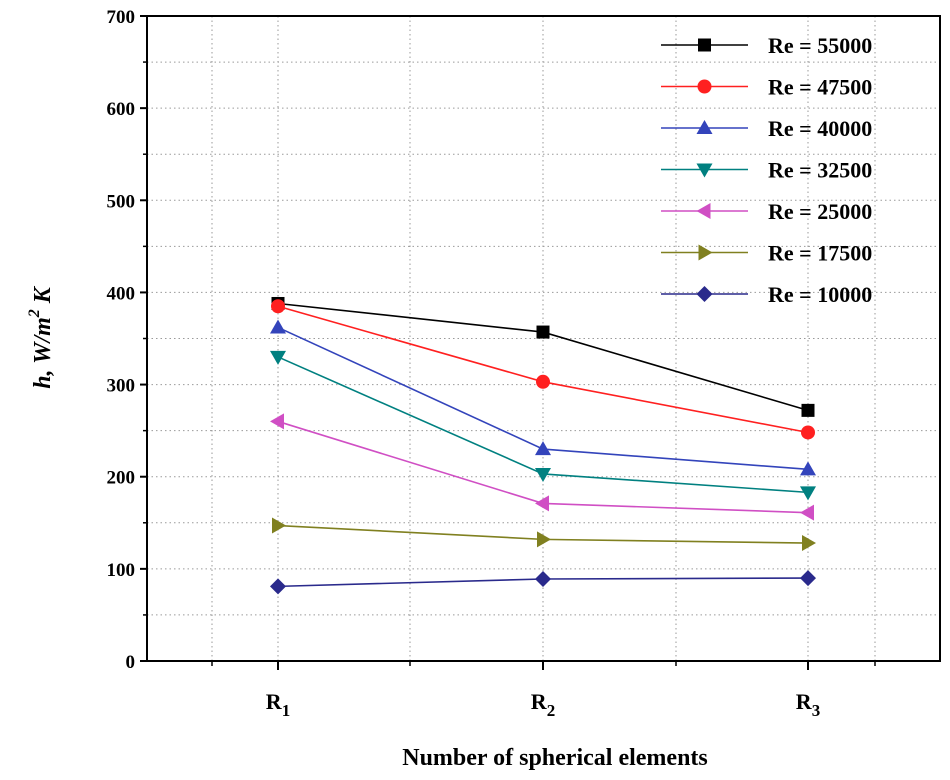  I want to click on x-tick-label: R1, so click(278, 704).